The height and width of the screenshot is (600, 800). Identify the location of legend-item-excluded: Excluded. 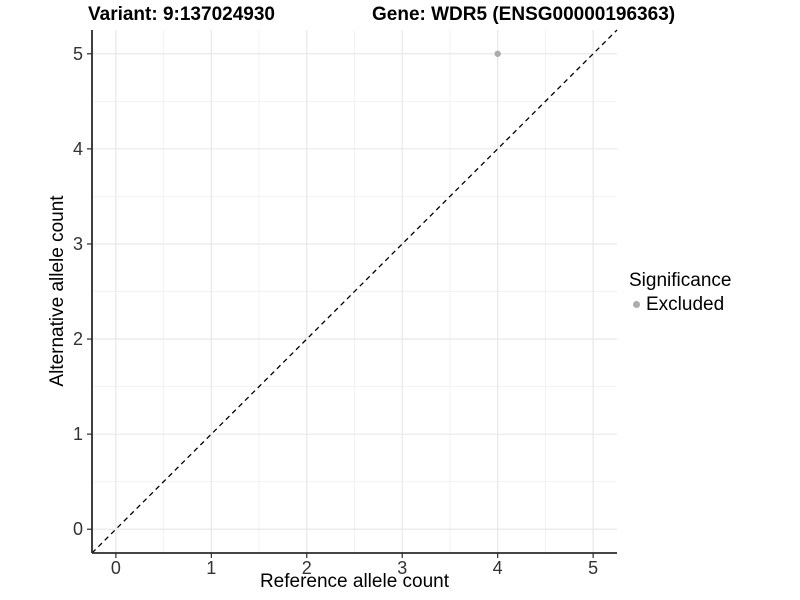
(680, 304).